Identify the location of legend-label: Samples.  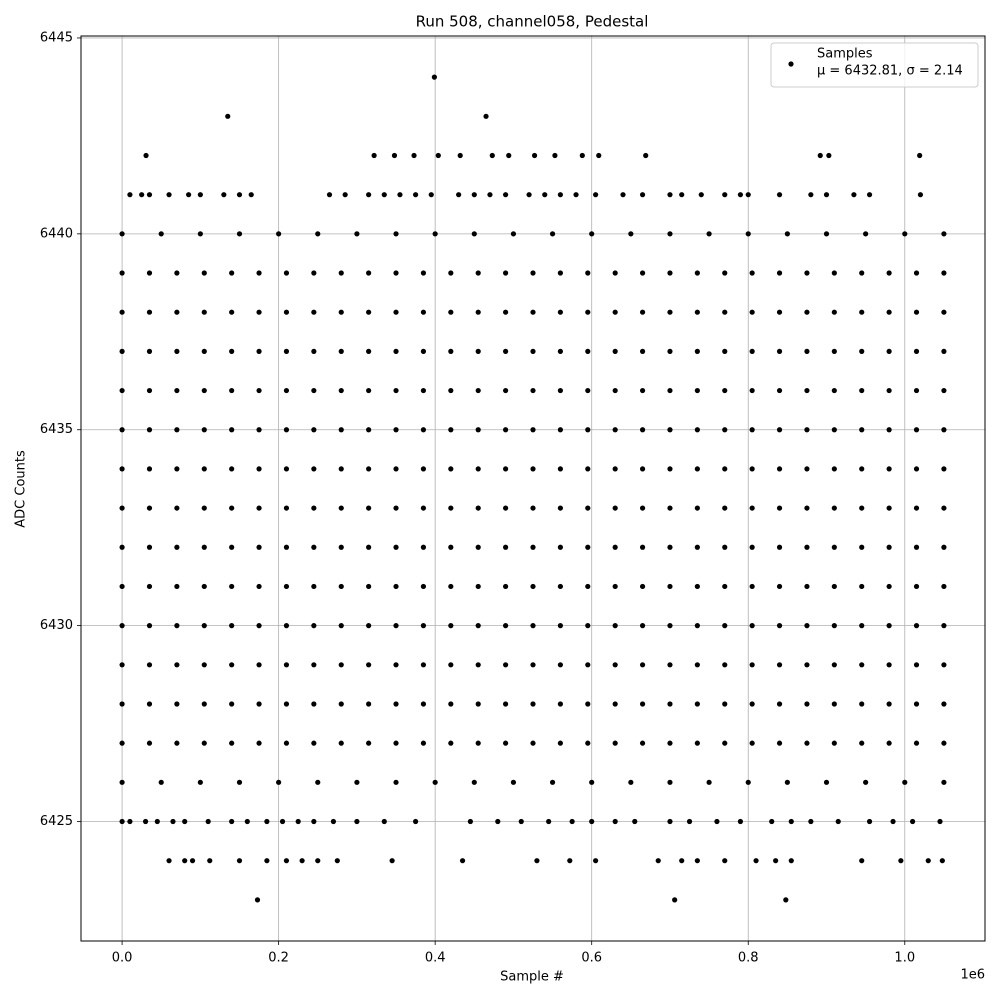
(845, 54).